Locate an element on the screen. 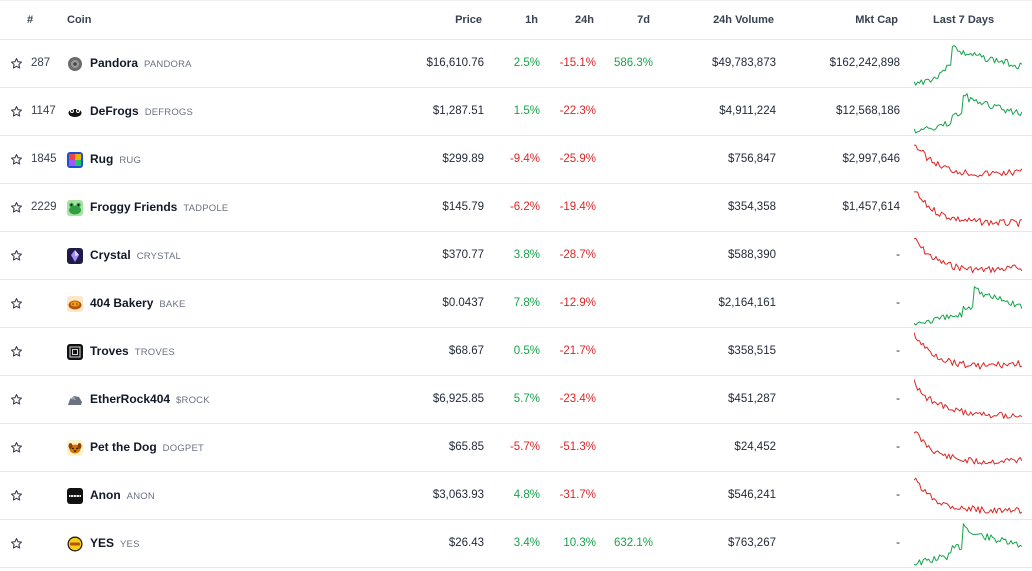 The image size is (1032, 571). header-rank: # is located at coordinates (30, 20).